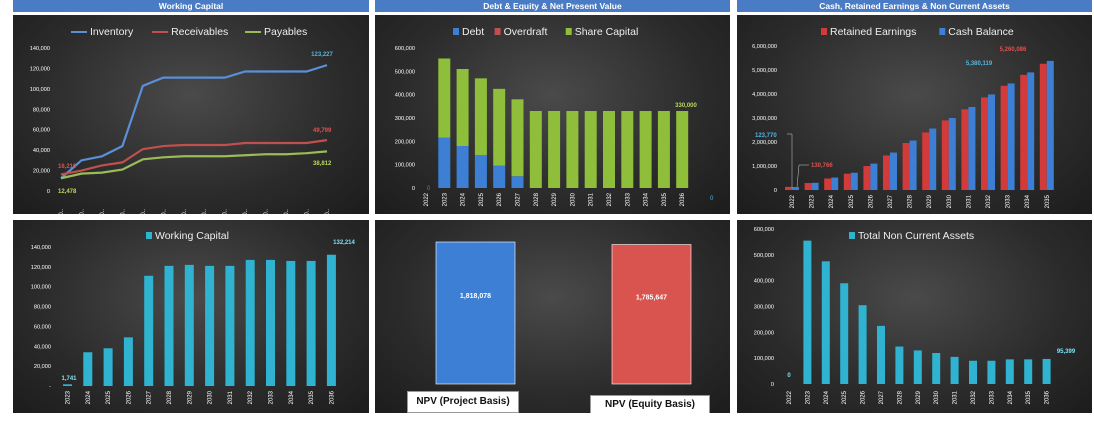 The image size is (1094, 434). Describe the element at coordinates (563, 313) in the screenshot. I see `chart-npv: 1,818,078 1,785,647` at that location.